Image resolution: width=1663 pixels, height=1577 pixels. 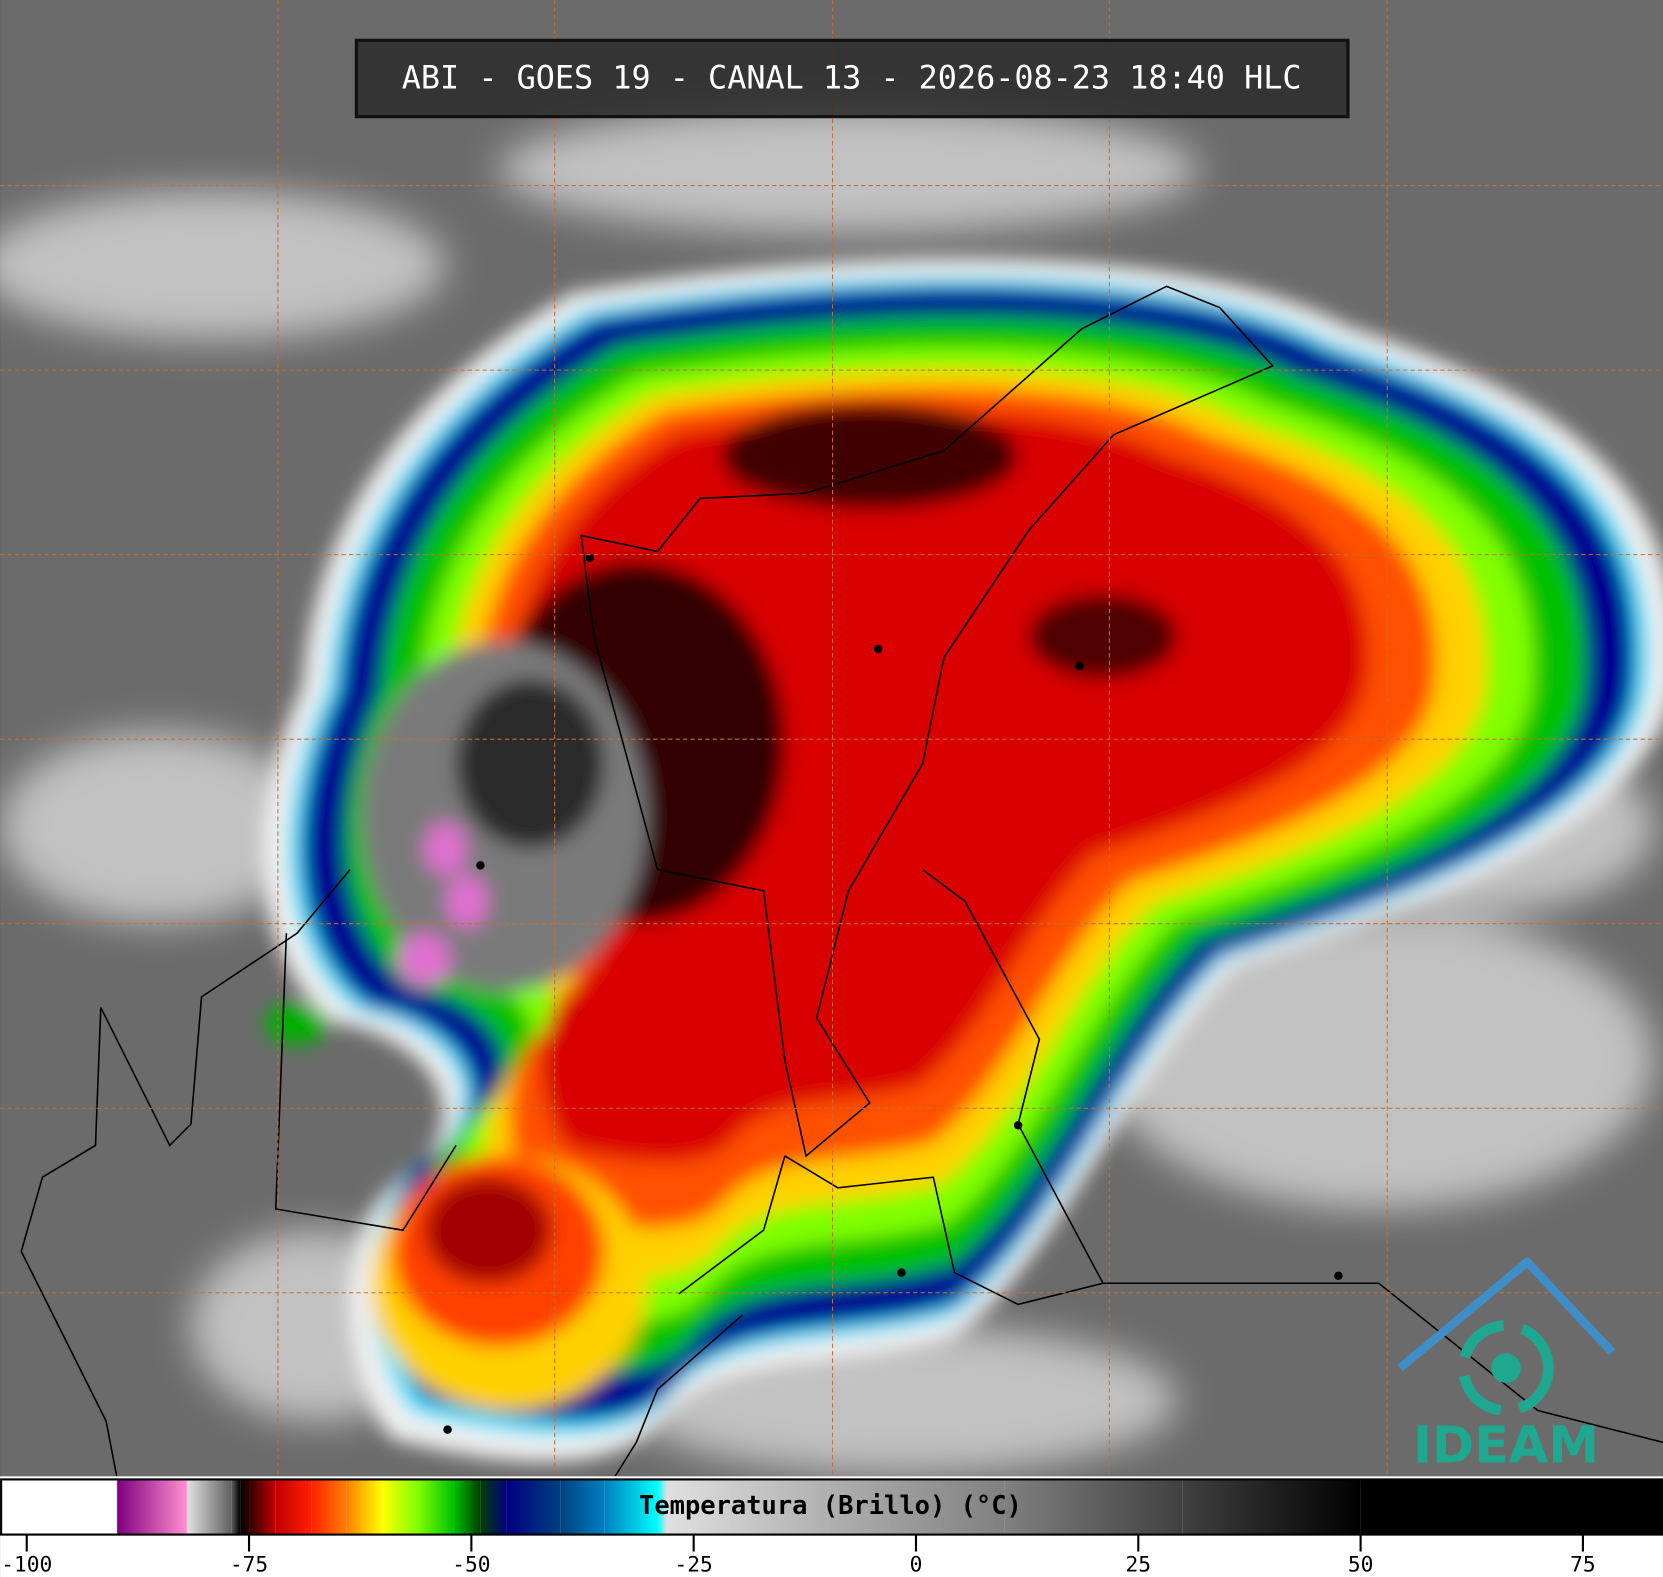 What do you see at coordinates (1361, 1564) in the screenshot?
I see `tick-label: 50` at bounding box center [1361, 1564].